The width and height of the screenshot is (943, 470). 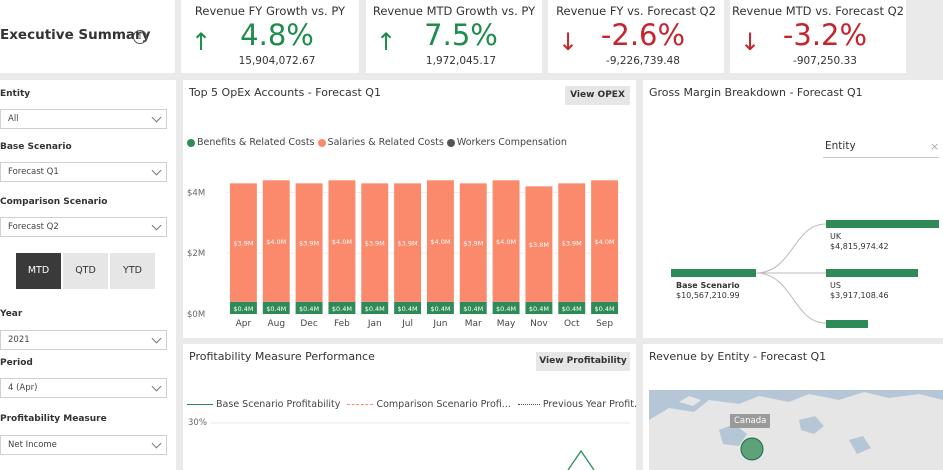 What do you see at coordinates (439, 324) in the screenshot?
I see `x-tick-label: Jun` at bounding box center [439, 324].